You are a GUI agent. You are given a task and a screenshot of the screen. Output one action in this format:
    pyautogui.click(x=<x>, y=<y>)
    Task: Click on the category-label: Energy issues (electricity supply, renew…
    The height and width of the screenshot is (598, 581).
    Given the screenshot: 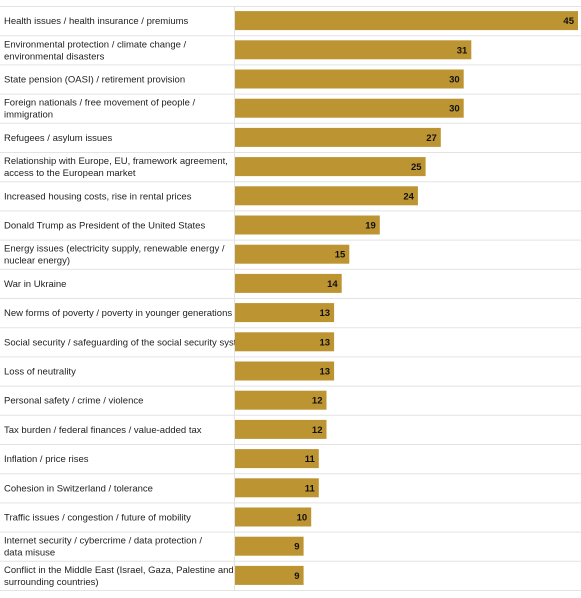 What is the action you would take?
    pyautogui.click(x=114, y=255)
    